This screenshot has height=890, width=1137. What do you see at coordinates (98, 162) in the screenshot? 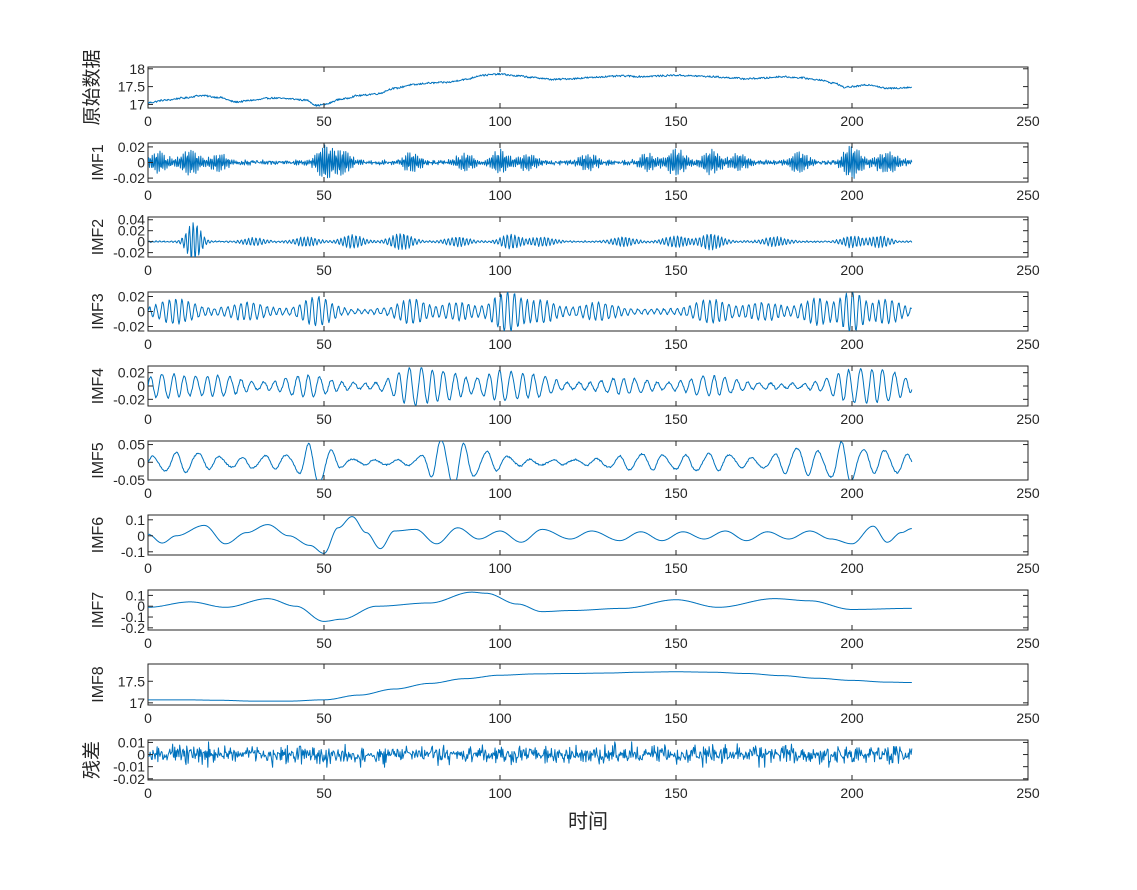
I see `y-axis-label: IMF1` at bounding box center [98, 162].